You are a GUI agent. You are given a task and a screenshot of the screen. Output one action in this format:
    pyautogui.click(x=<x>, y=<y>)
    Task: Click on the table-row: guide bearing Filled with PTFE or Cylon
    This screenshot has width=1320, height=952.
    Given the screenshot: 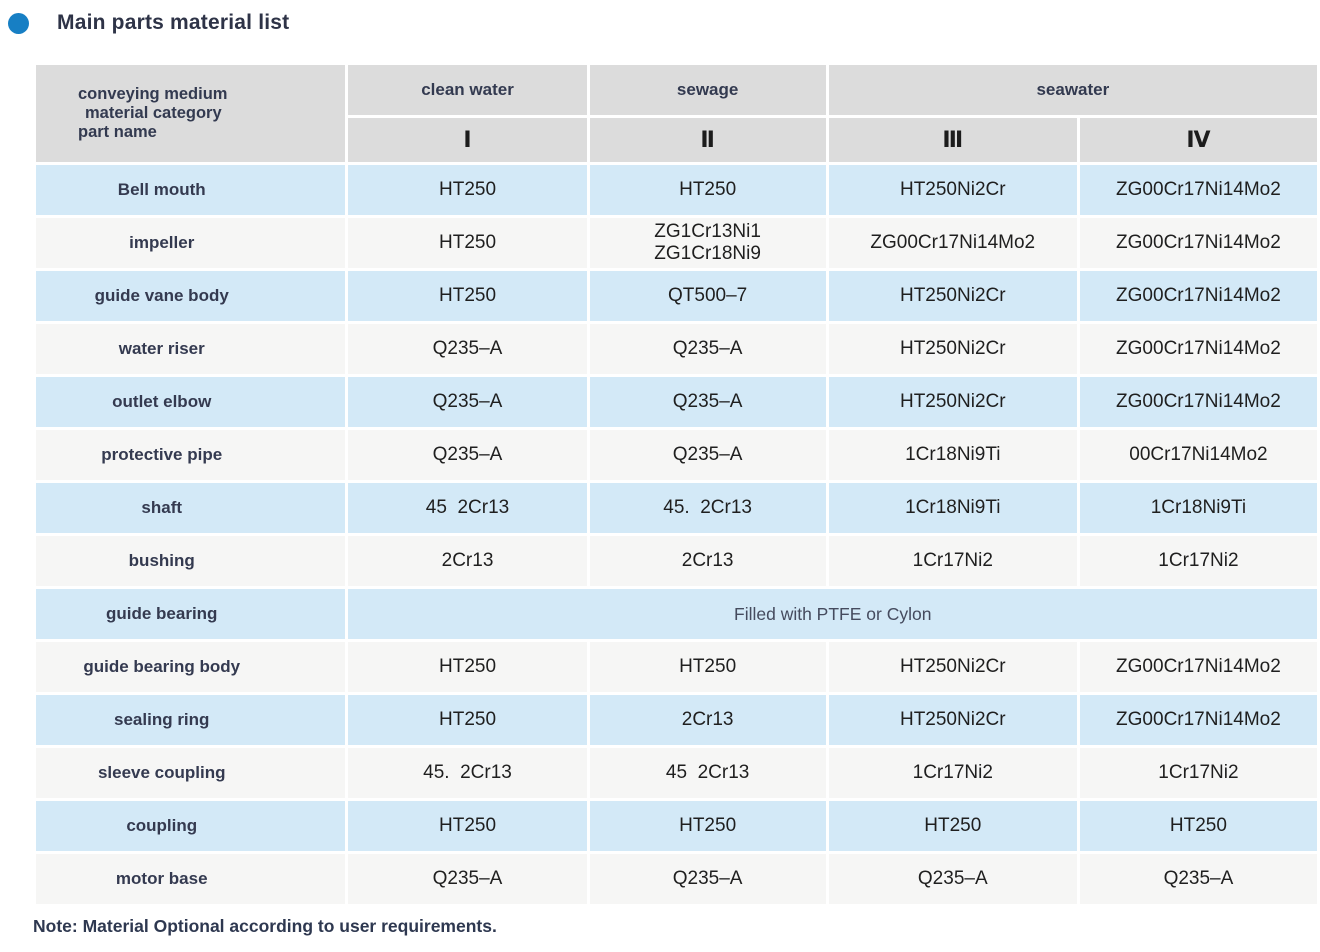 What is the action you would take?
    pyautogui.click(x=676, y=614)
    